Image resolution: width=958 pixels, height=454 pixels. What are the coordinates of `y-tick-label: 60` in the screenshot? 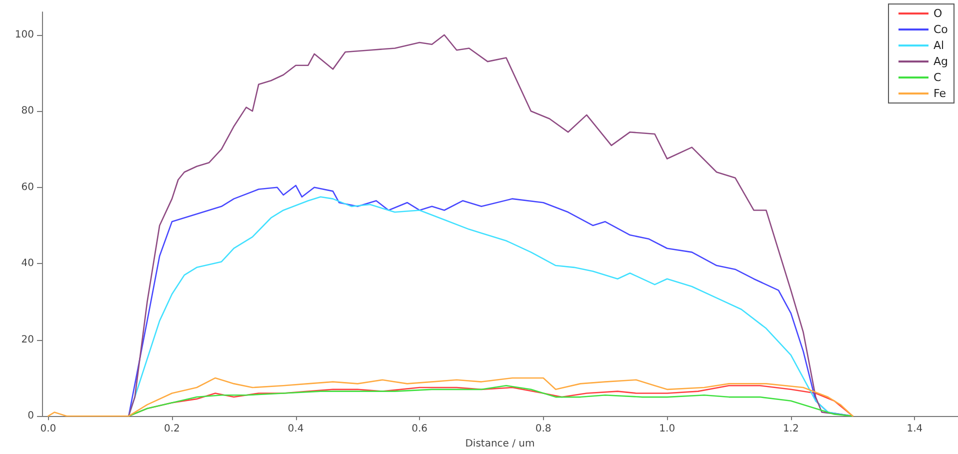 It's located at (27, 187).